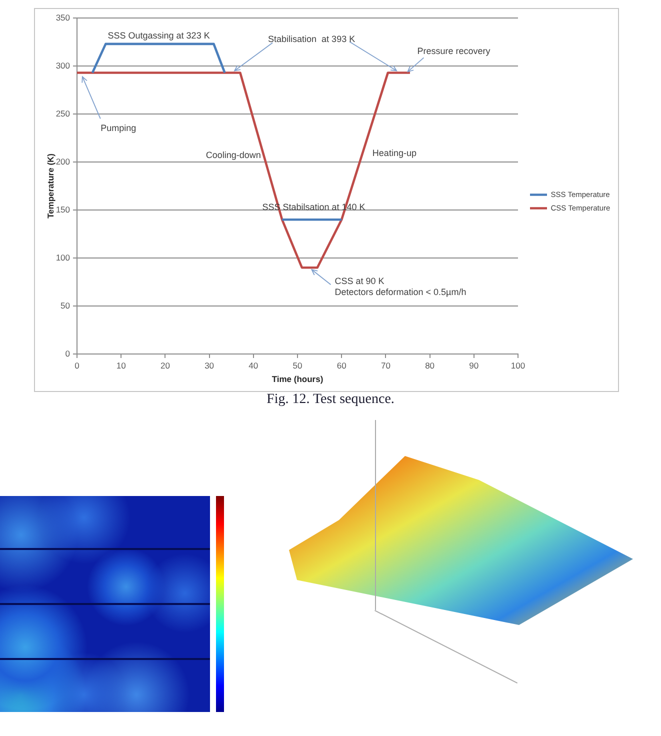  I want to click on x-tick-label: 10, so click(121, 365).